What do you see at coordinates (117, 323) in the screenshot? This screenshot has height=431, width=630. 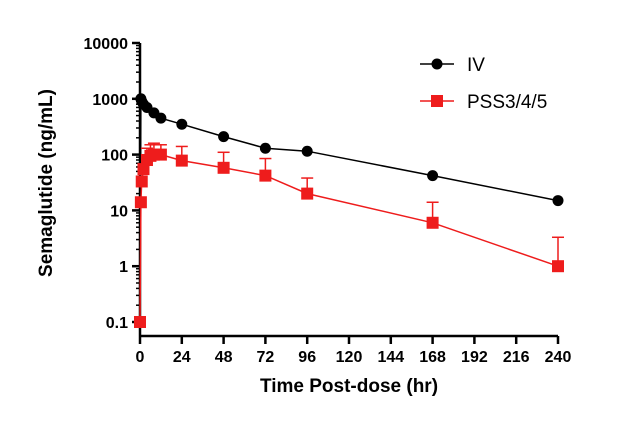 I see `y-tick-label: 0.1` at bounding box center [117, 323].